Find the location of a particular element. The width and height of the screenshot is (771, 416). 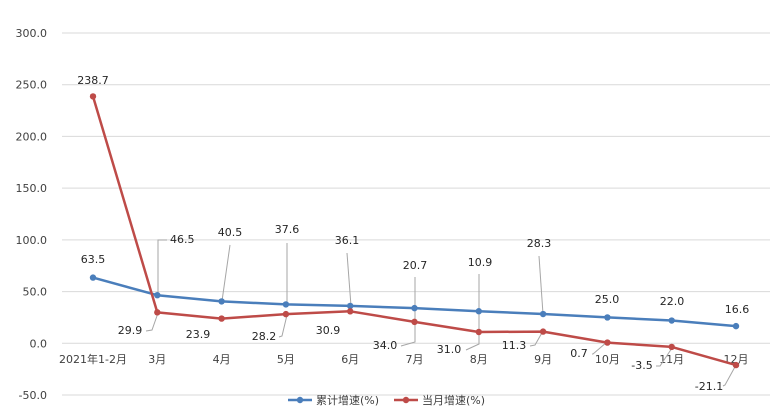

x-tick-label: 6月 is located at coordinates (350, 359).